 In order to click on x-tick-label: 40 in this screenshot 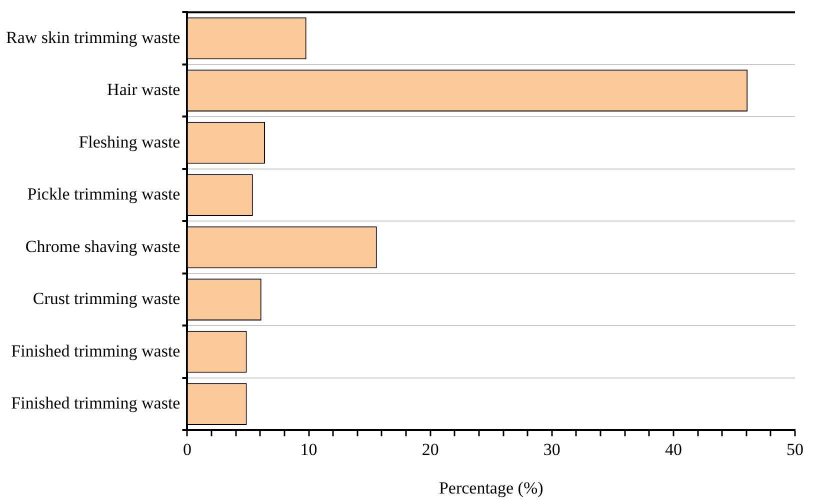, I will do `click(673, 449)`.